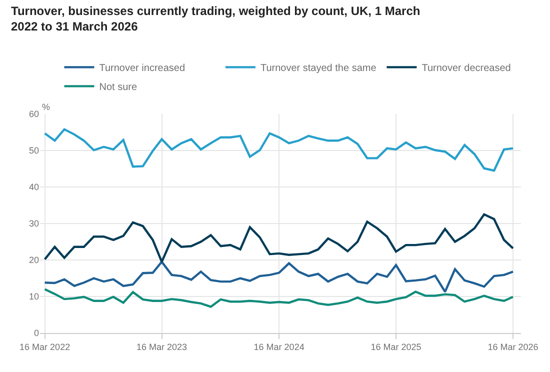 The height and width of the screenshot is (372, 550). Describe the element at coordinates (162, 347) in the screenshot. I see `x-tick-label: 16 Mar 2023` at that location.